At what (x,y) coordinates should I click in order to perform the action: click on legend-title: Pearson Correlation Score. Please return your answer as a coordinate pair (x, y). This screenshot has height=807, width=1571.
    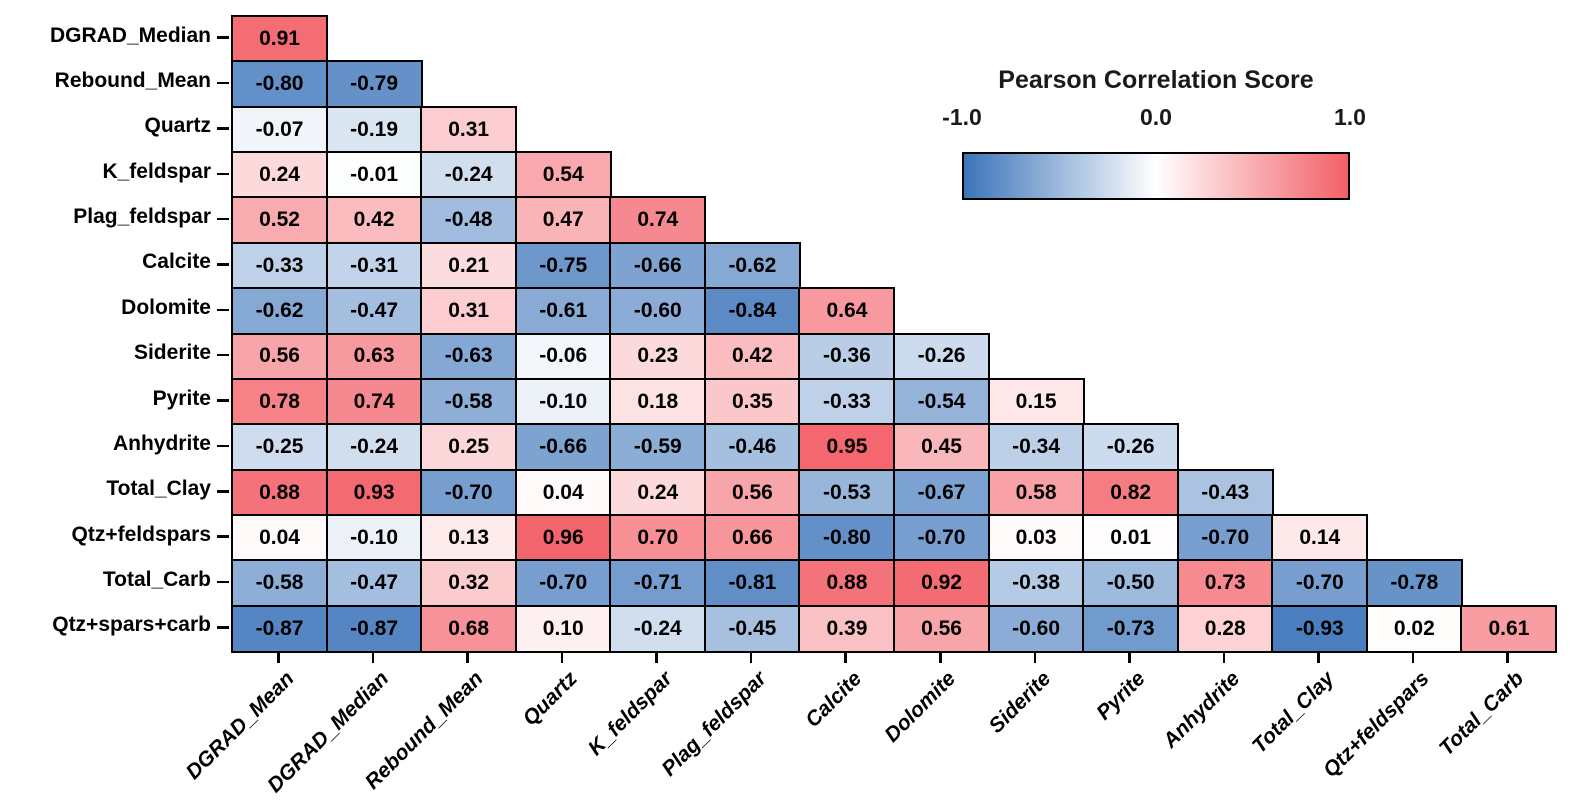
    Looking at the image, I should click on (1156, 80).